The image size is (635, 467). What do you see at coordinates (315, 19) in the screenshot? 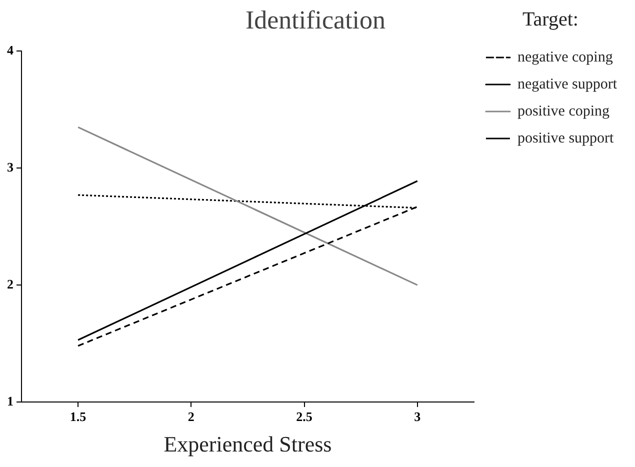
I see `chart-title: Identification` at bounding box center [315, 19].